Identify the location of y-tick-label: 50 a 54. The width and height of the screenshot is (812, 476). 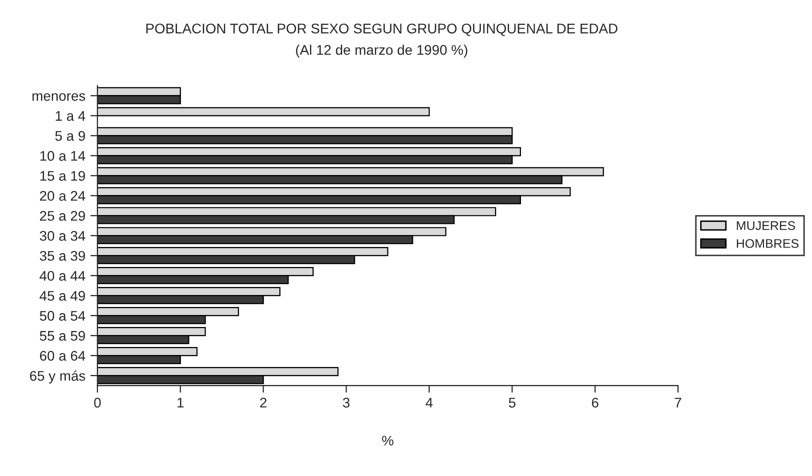
(63, 315).